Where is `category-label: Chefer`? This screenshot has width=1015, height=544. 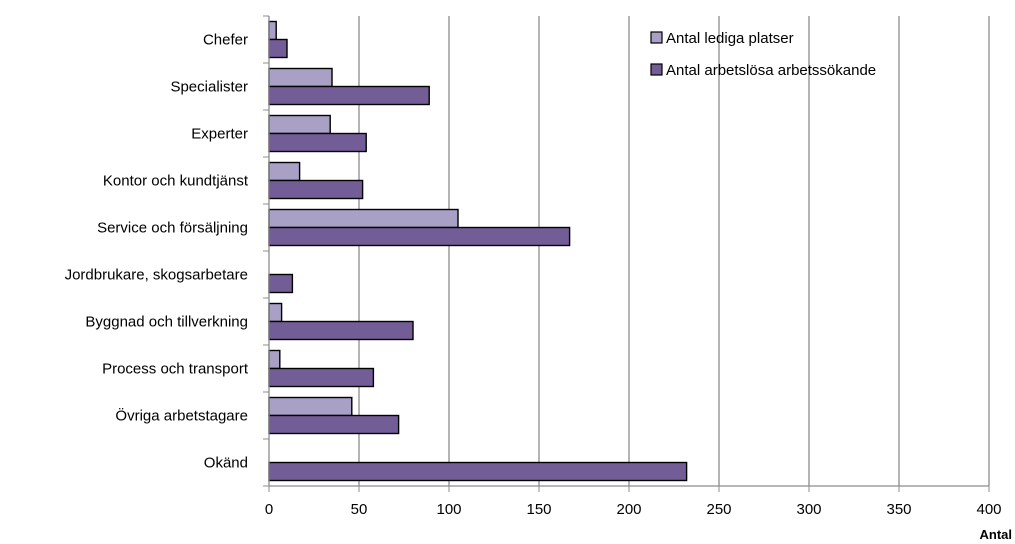
category-label: Chefer is located at coordinates (225, 40).